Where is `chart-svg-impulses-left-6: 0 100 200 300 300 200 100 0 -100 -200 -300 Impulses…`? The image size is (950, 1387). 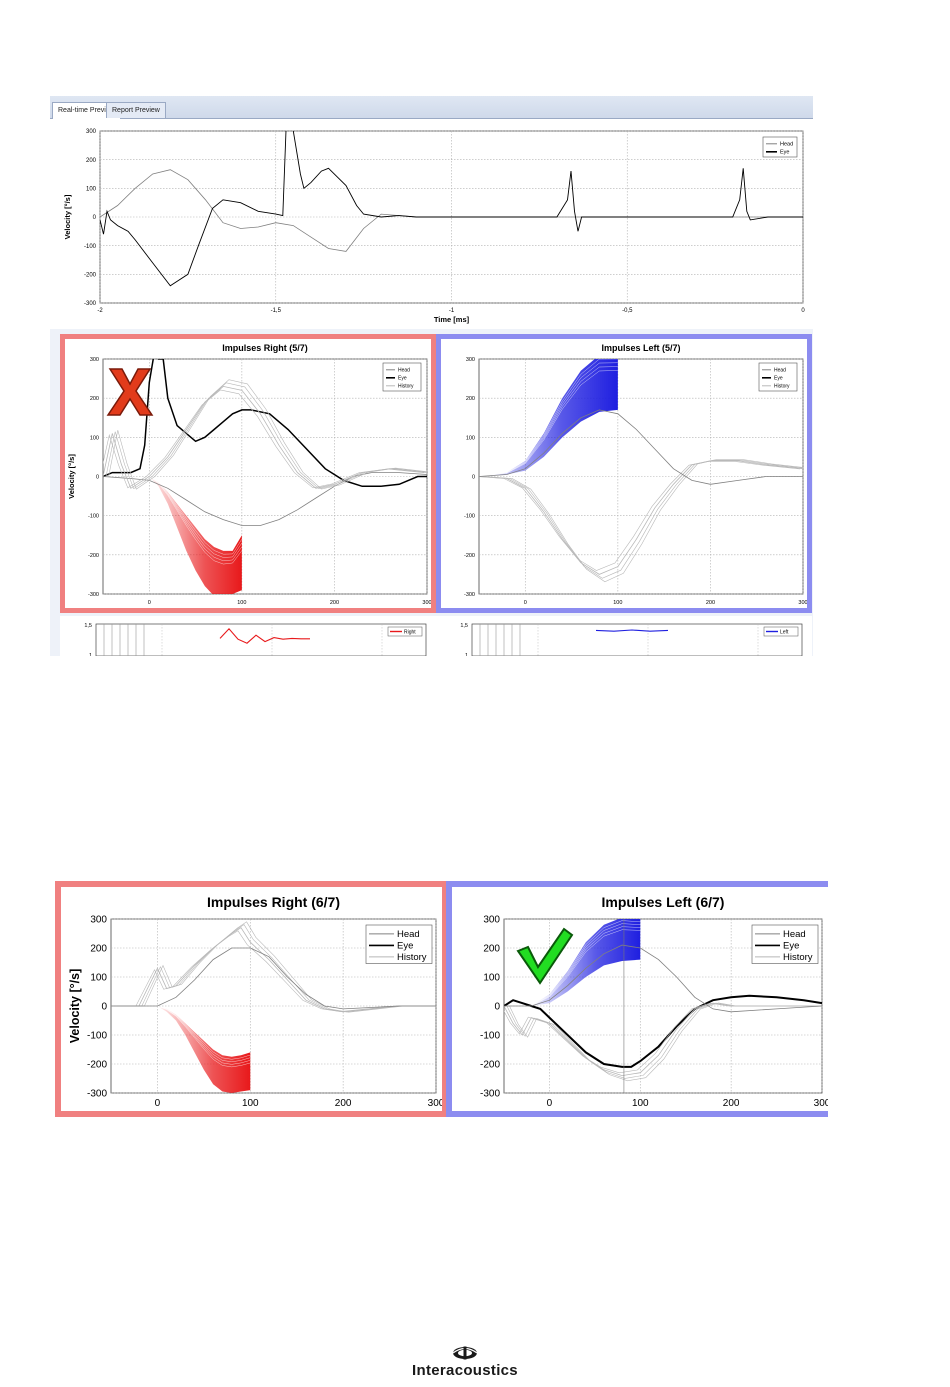 chart-svg-impulses-left-6: 0 100 200 300 300 200 100 0 -100 -200 -300 Impulses… is located at coordinates (654, 1001).